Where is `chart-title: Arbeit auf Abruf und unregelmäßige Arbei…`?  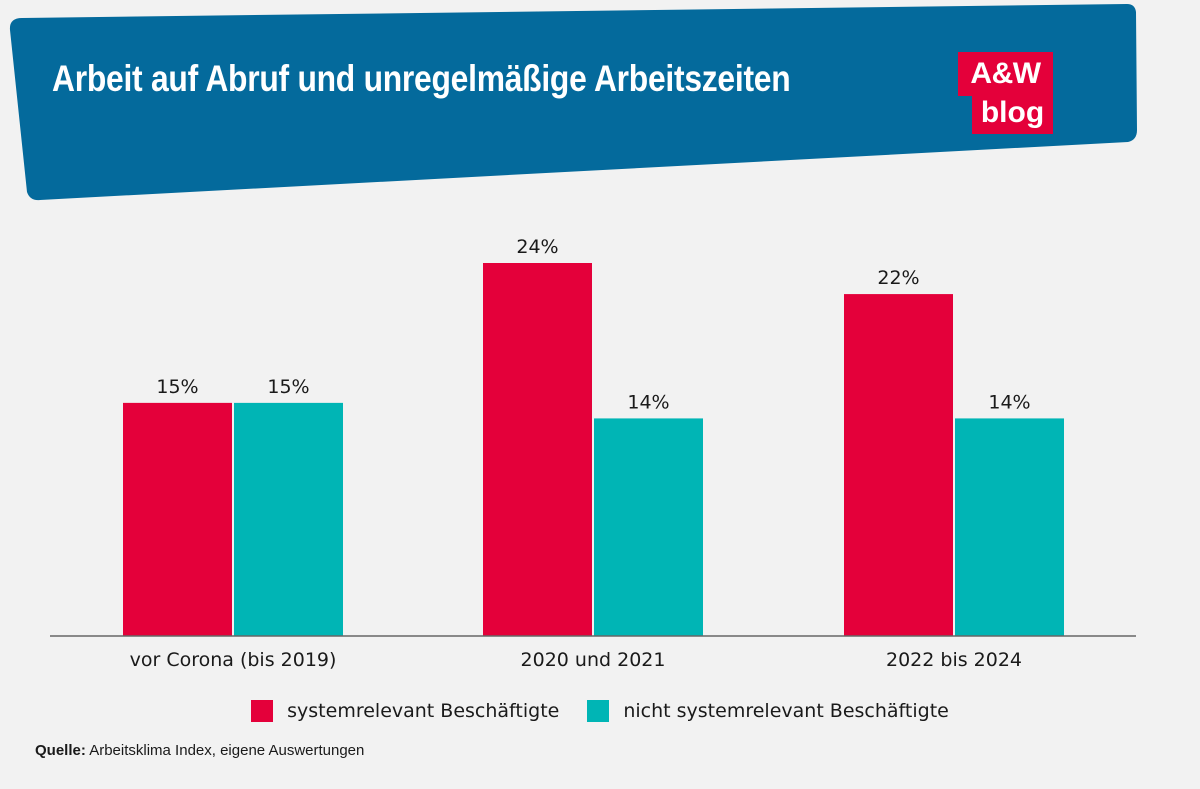
chart-title: Arbeit auf Abruf und unregelmäßige Arbei… is located at coordinates (421, 78).